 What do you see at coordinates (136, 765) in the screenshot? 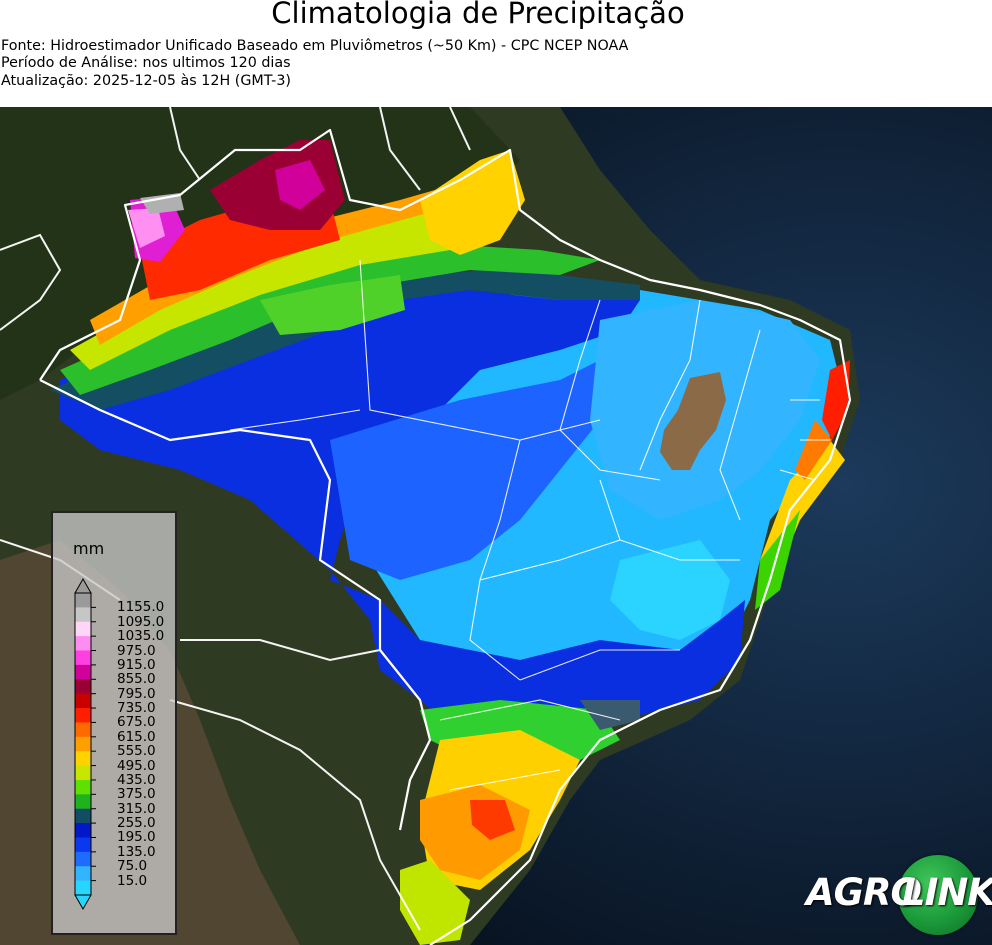
I see `legend-tick-label: 495.0` at bounding box center [136, 765].